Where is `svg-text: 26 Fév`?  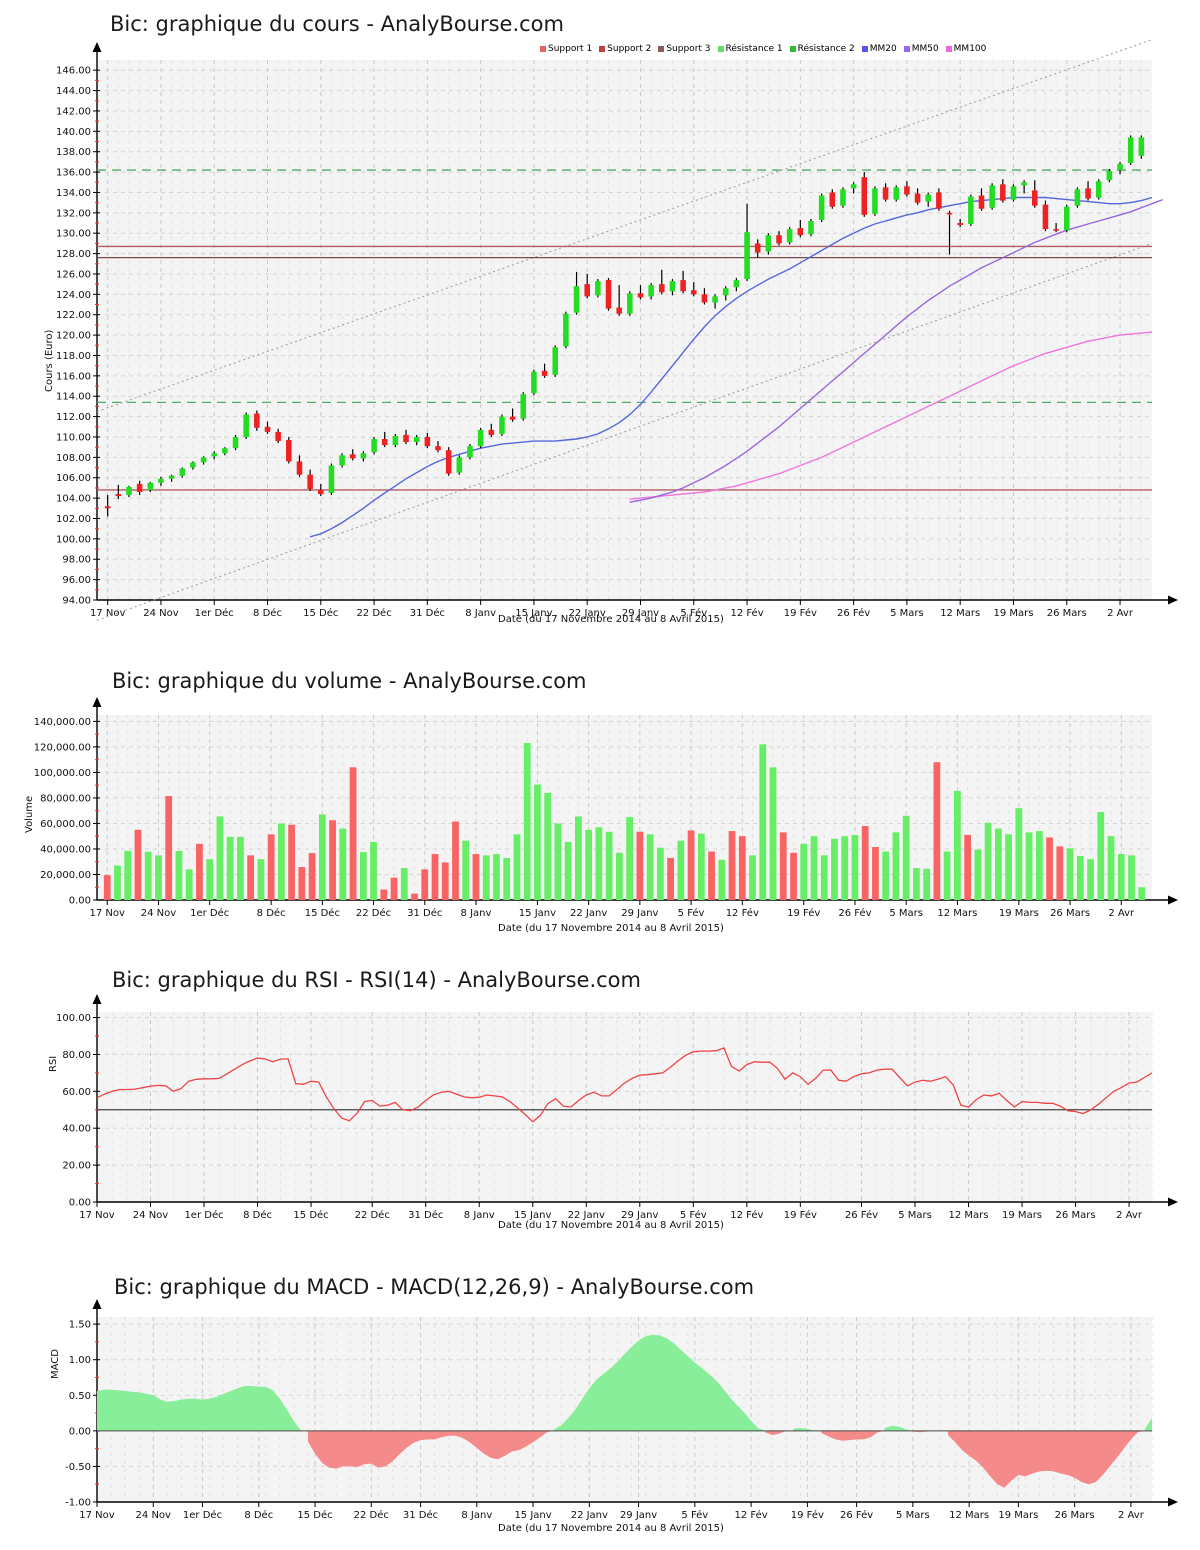 svg-text: 26 Fév is located at coordinates (861, 1215).